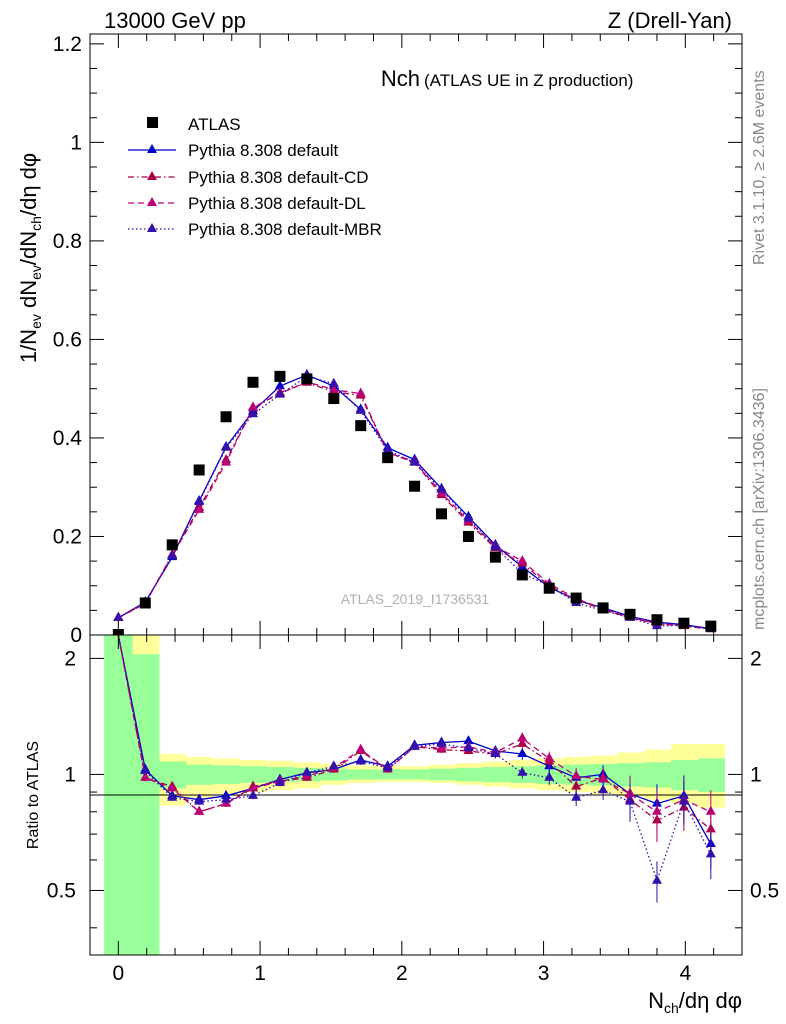 This screenshot has height=1024, width=786. What do you see at coordinates (670, 20) in the screenshot?
I see `header-right: Z (Drell-Yan)` at bounding box center [670, 20].